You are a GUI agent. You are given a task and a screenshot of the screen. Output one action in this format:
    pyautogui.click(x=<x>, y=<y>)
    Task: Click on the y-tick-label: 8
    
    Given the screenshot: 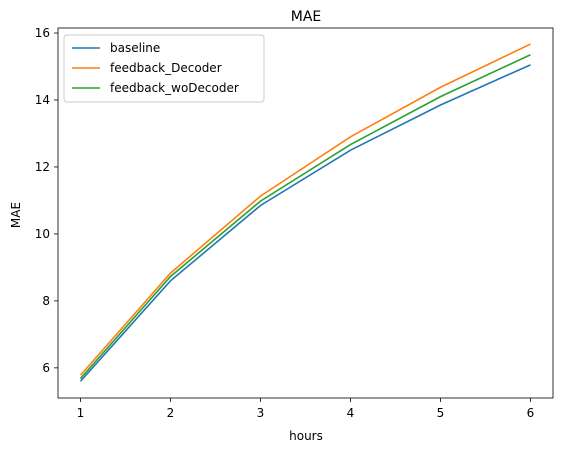 What is the action you would take?
    pyautogui.click(x=46, y=301)
    